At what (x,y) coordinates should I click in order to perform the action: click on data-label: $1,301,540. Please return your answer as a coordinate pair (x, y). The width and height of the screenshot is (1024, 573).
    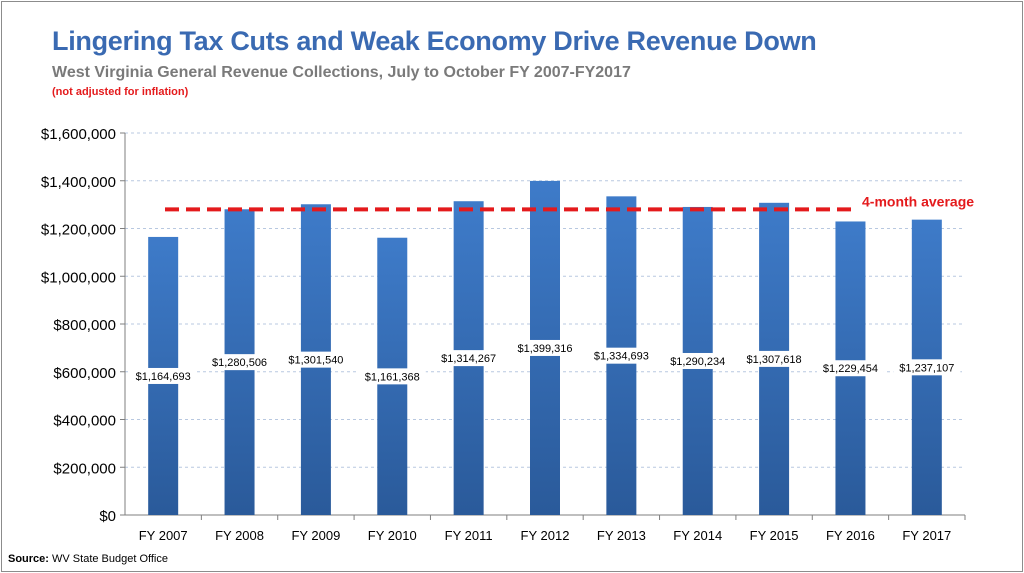
    Looking at the image, I should click on (315, 361).